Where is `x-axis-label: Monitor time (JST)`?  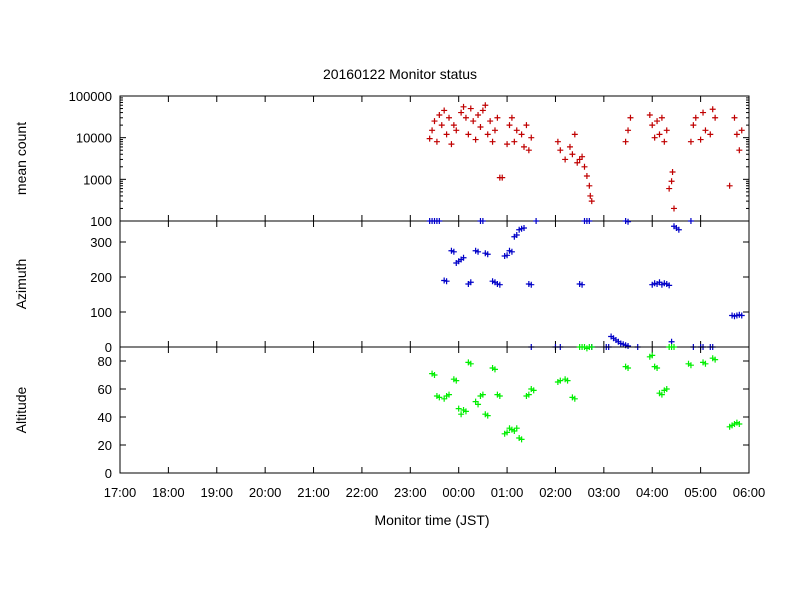
x-axis-label: Monitor time (JST) is located at coordinates (431, 520).